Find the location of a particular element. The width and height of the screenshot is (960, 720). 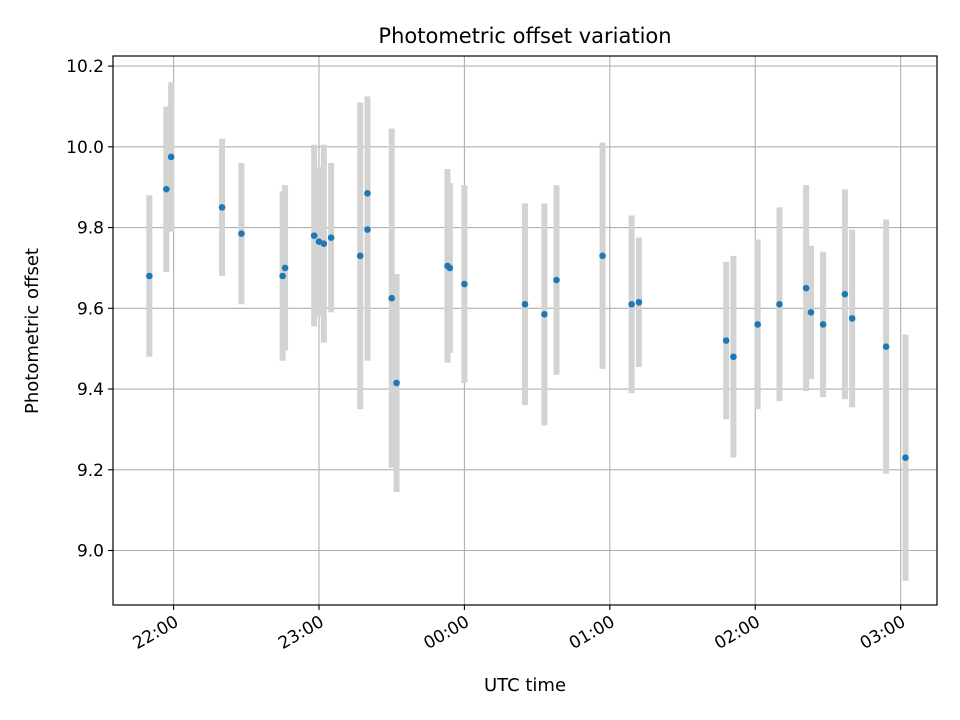

y-tick-label: 9.2 is located at coordinates (90, 471).